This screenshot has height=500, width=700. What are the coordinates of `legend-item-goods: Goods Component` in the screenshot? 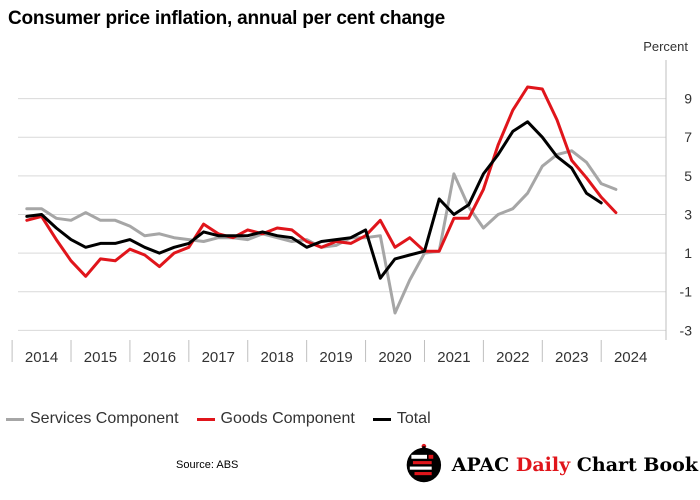 It's located at (275, 419).